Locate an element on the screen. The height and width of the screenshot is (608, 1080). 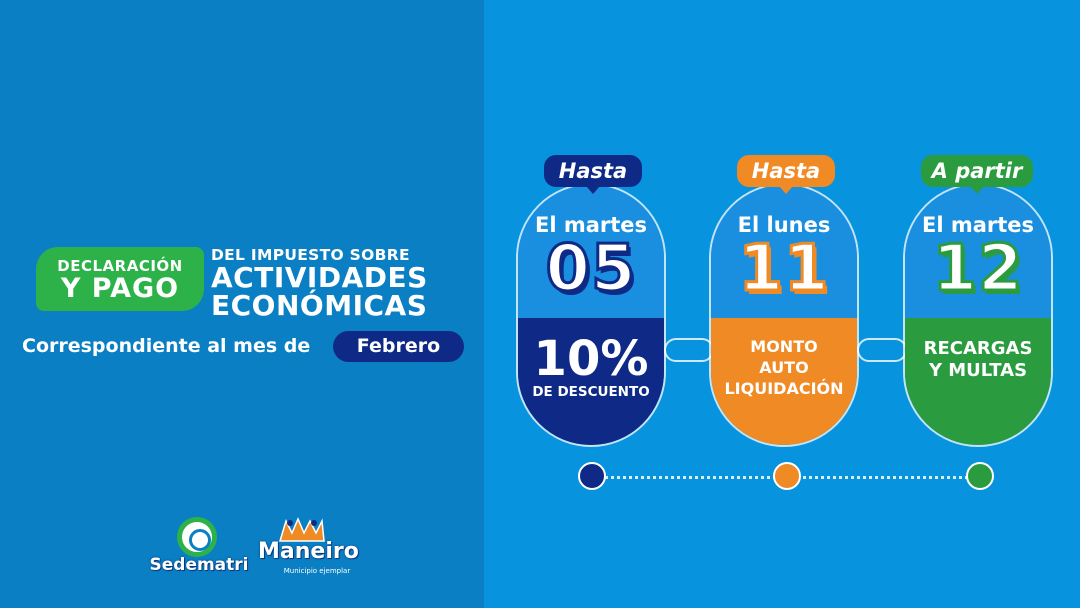
card-2-line: AUTO is located at coordinates (784, 367).